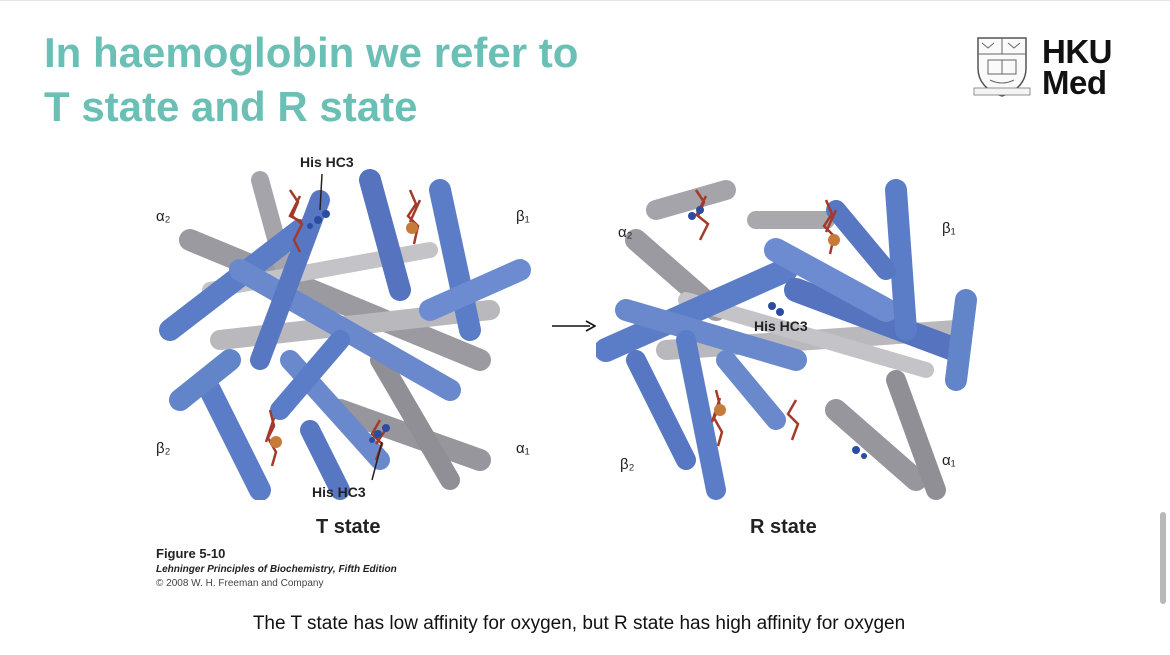 The width and height of the screenshot is (1170, 655). Describe the element at coordinates (240, 583) in the screenshot. I see `figure-caption-copyright: © 2008 W. H. Freeman and Company` at that location.